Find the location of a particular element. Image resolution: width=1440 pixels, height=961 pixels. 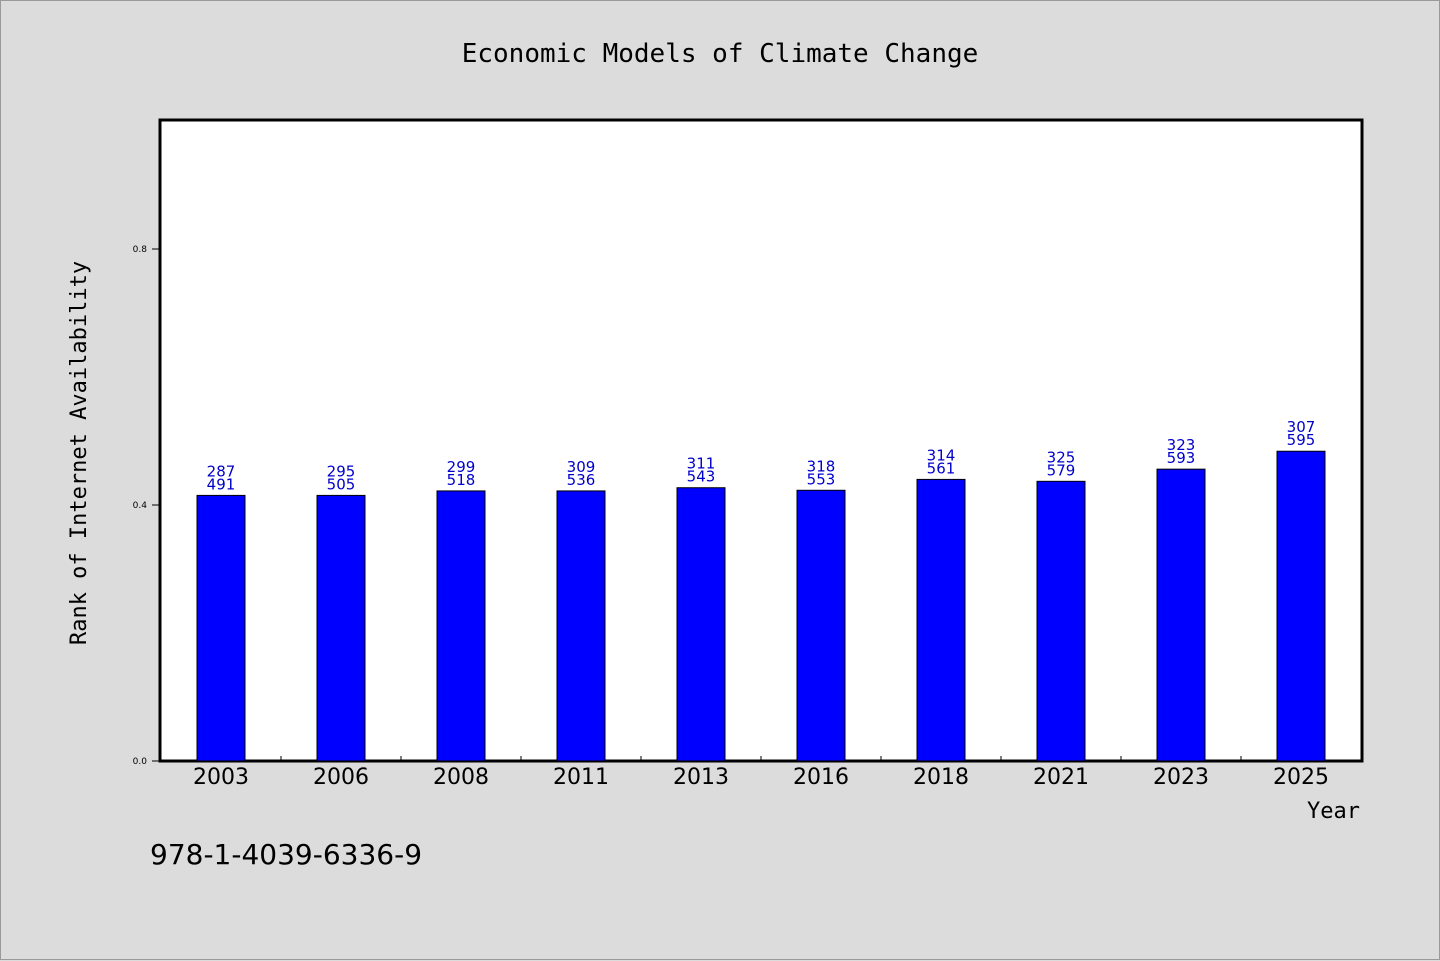

x-tick-label: 2011 is located at coordinates (581, 777).